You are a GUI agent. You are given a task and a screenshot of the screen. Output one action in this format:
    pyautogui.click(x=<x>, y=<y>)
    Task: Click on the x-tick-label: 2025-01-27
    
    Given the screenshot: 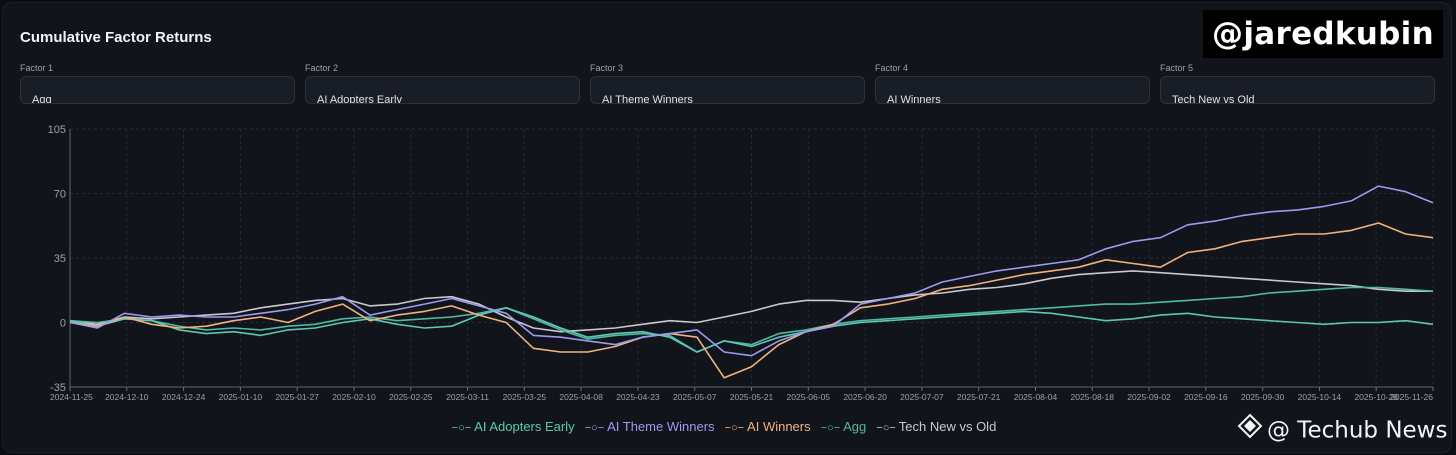 What is the action you would take?
    pyautogui.click(x=297, y=397)
    